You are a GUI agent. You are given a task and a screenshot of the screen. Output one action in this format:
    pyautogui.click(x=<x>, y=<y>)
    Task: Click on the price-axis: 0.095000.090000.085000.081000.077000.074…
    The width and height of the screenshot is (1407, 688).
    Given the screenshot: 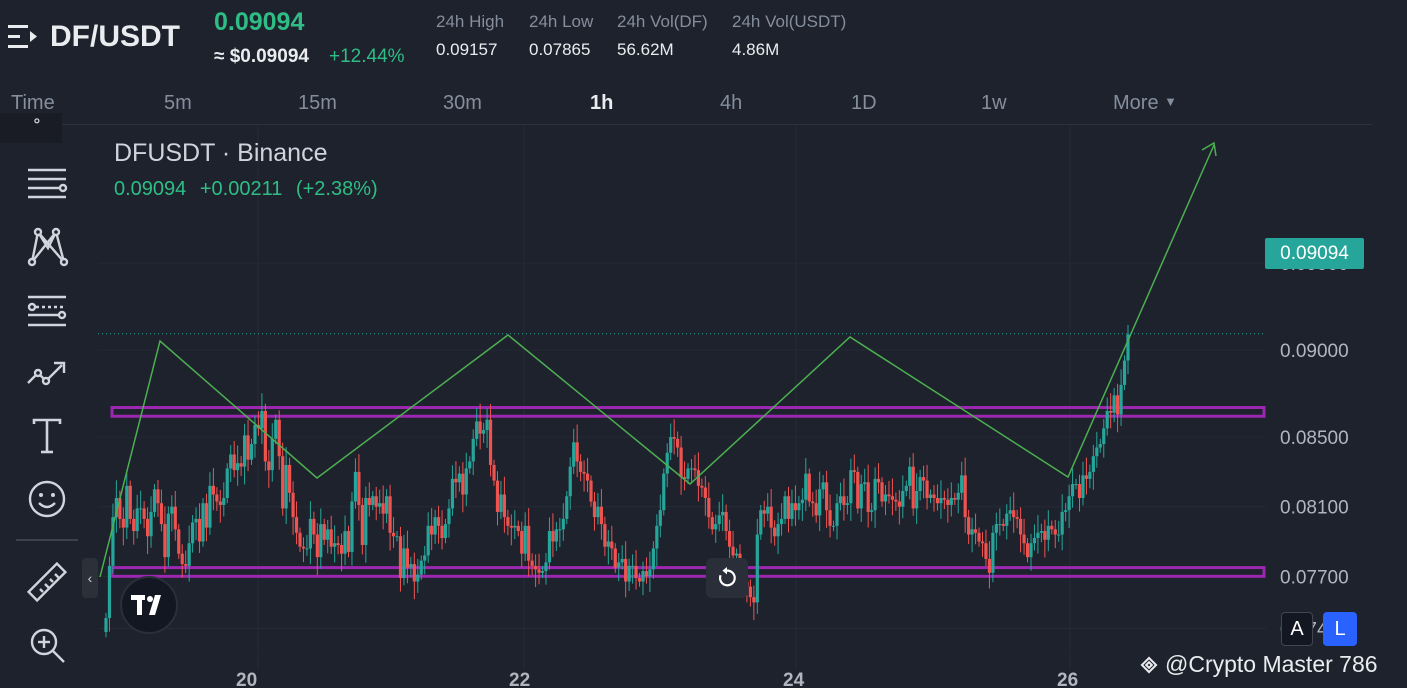 What is the action you would take?
    pyautogui.click(x=1338, y=406)
    